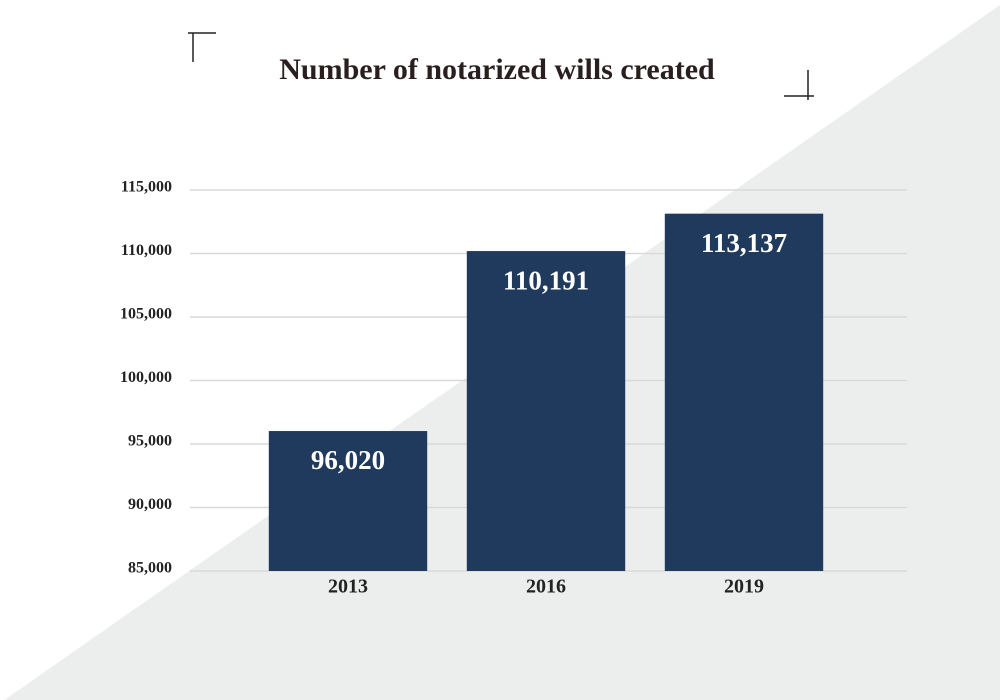 The image size is (1000, 700). I want to click on value-label: 113,137, so click(744, 243).